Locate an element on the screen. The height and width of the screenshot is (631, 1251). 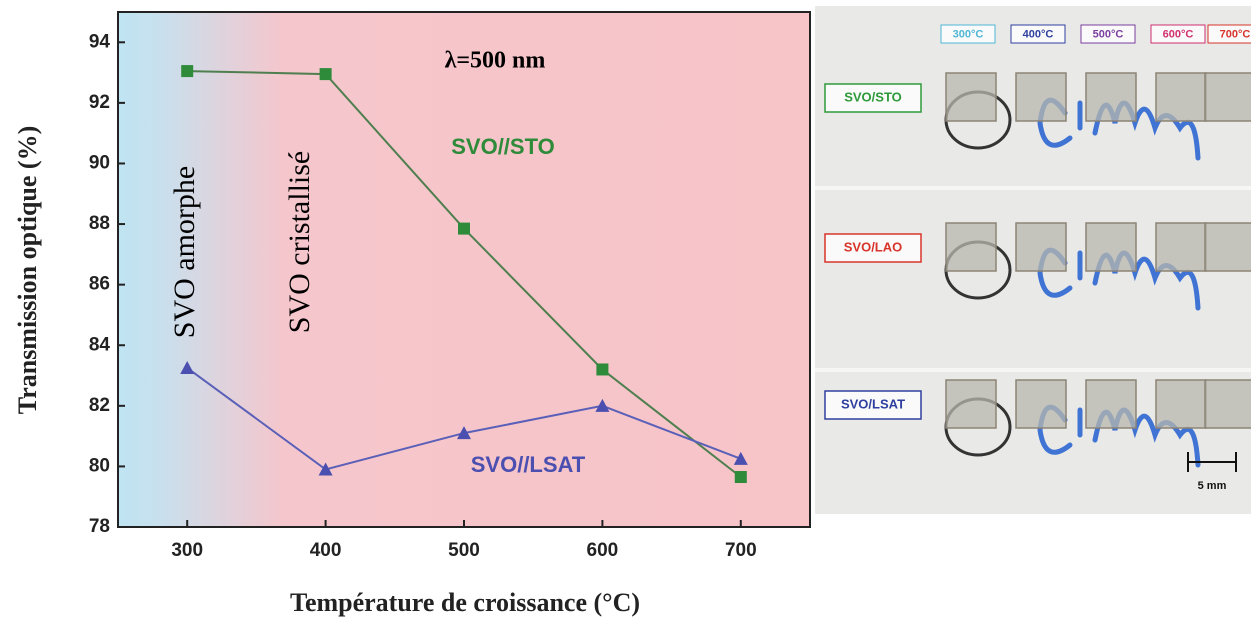
temperature-label: 600°C is located at coordinates (1178, 34).